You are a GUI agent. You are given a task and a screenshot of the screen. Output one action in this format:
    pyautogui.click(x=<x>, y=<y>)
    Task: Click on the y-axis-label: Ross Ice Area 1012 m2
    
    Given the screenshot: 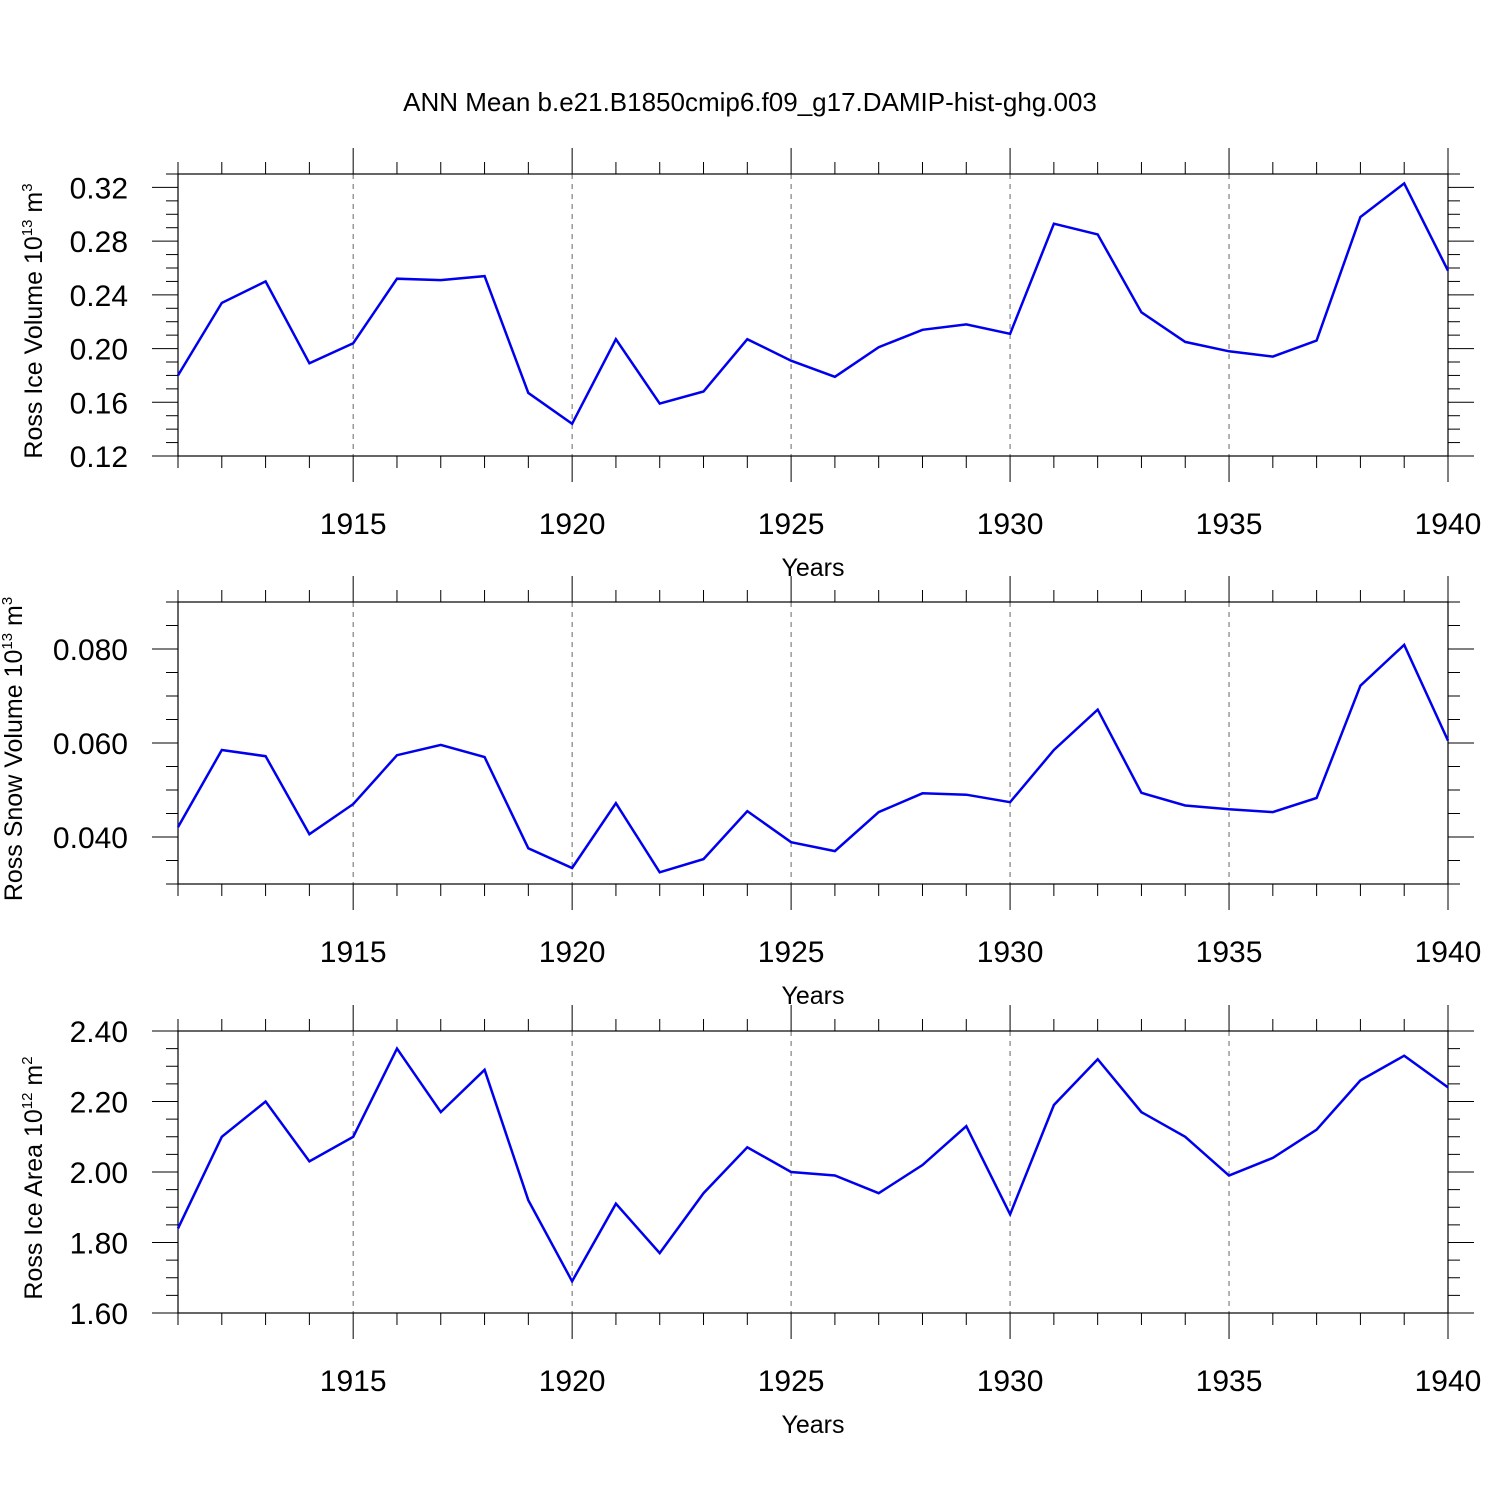 What is the action you would take?
    pyautogui.click(x=33, y=1177)
    